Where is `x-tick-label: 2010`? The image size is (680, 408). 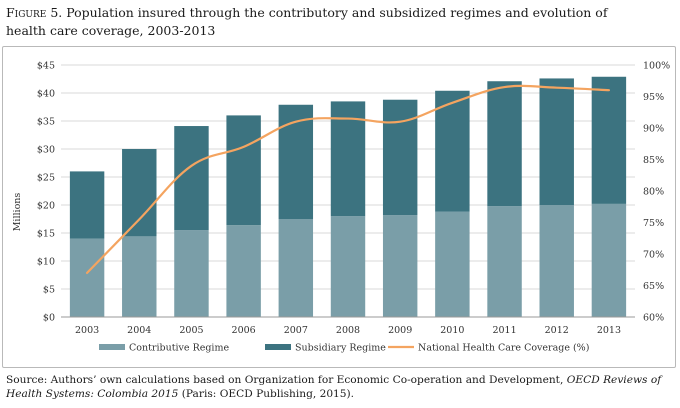
x-tick-label: 2010 is located at coordinates (452, 330).